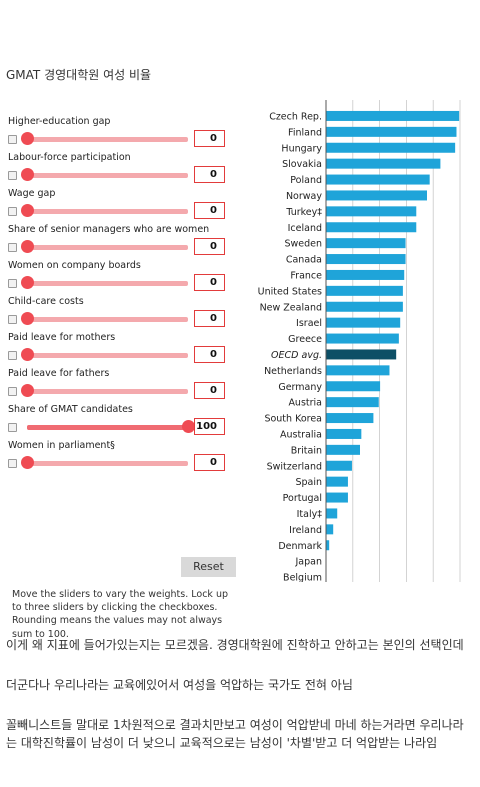 The width and height of the screenshot is (480, 787). Describe the element at coordinates (308, 482) in the screenshot. I see `chart-country-label: Spain` at that location.